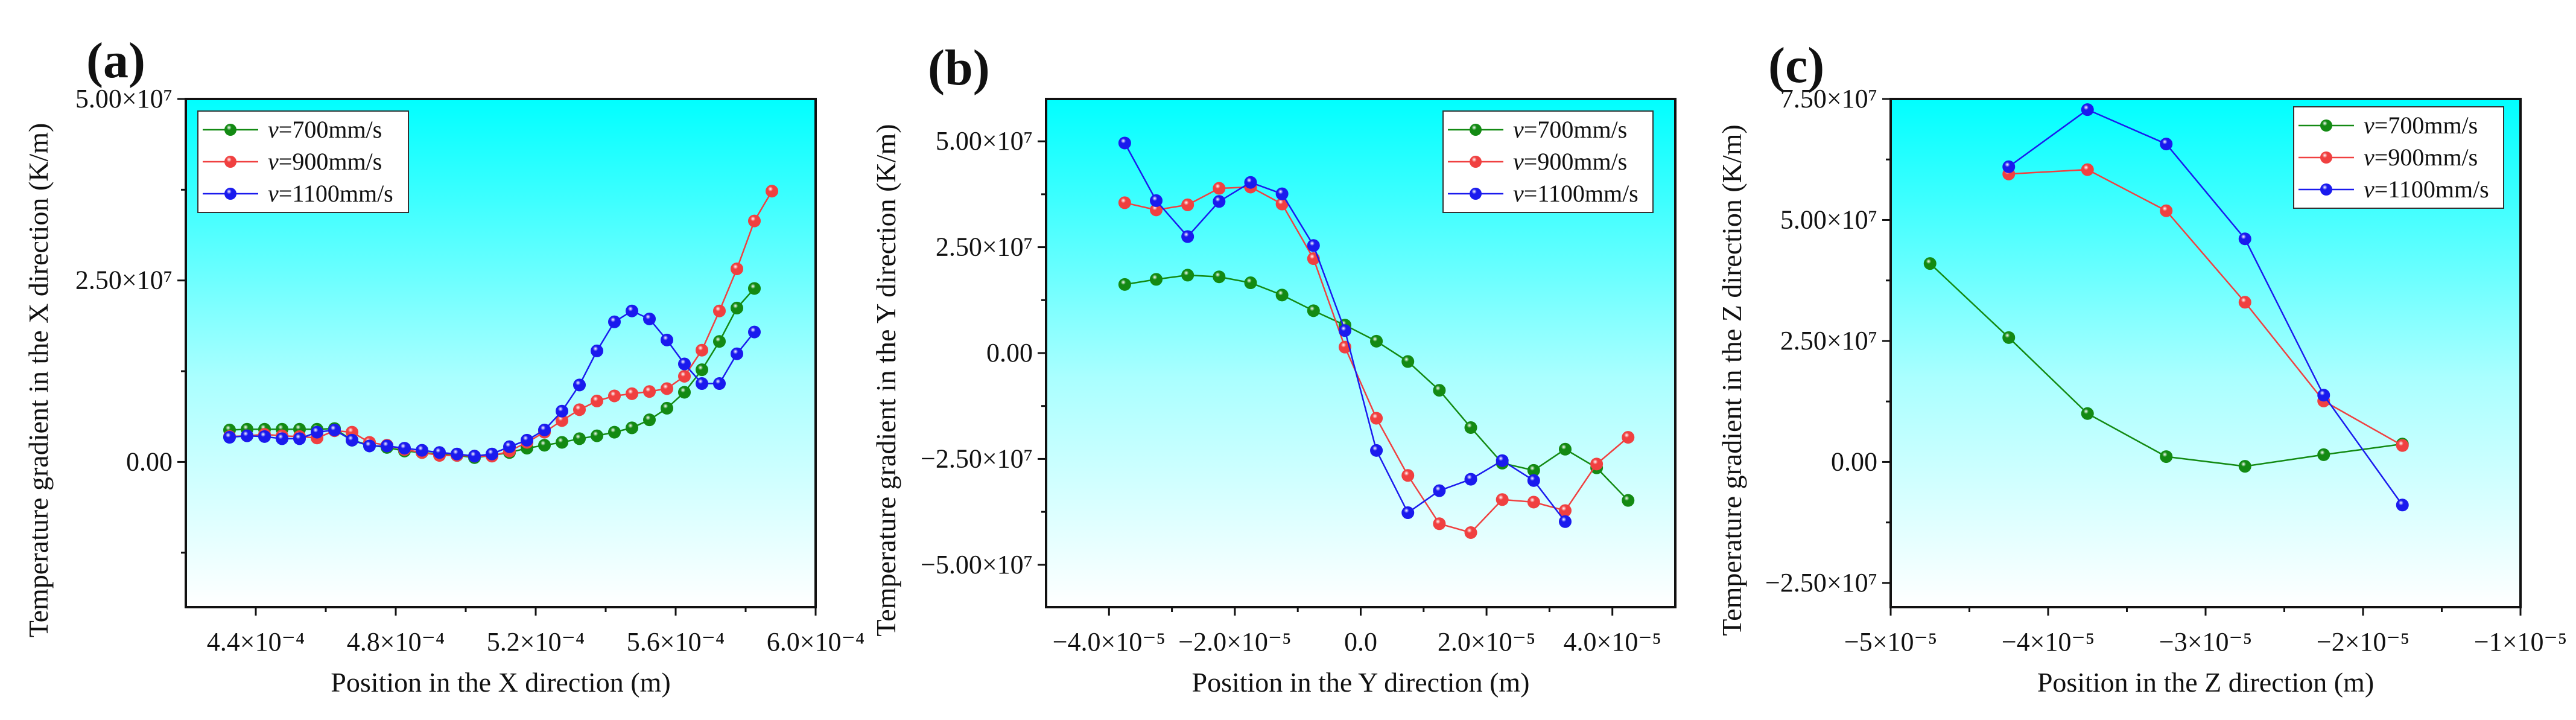 The width and height of the screenshot is (2576, 720). What do you see at coordinates (1796, 65) in the screenshot?
I see `panel-label: (c)` at bounding box center [1796, 65].